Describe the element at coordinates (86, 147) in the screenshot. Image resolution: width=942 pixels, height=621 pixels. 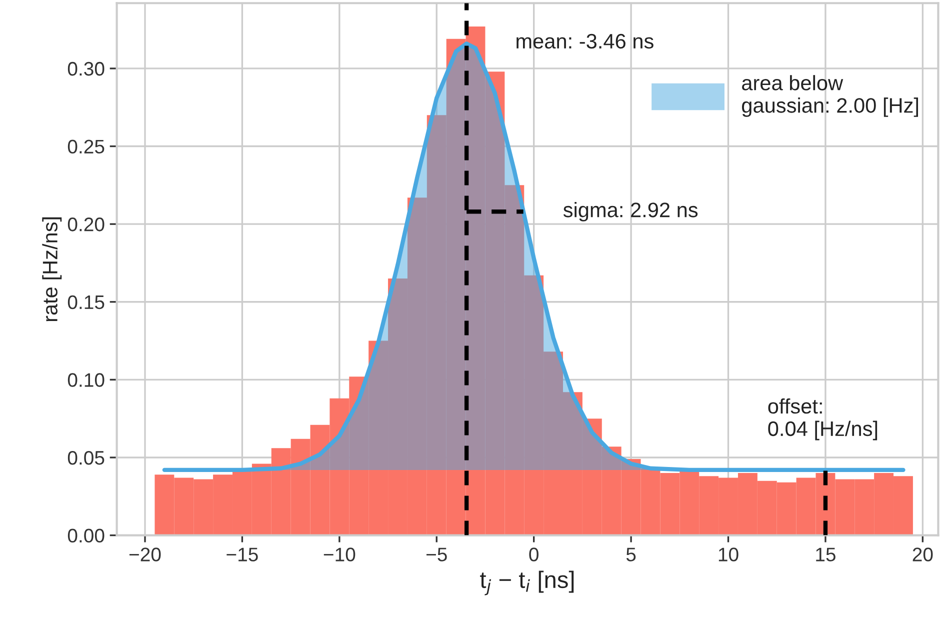
I see `y-tick-label: 0.25` at that location.